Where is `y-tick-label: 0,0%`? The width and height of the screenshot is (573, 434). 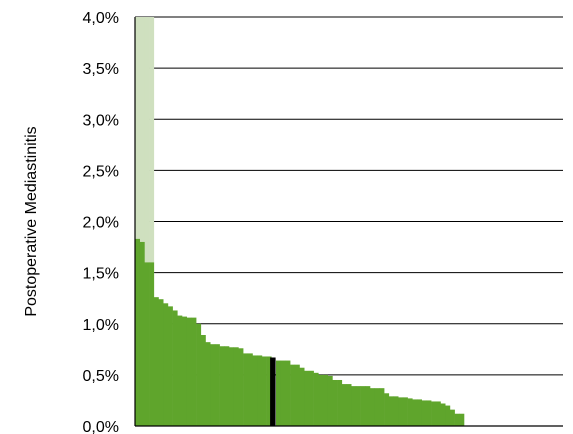 y-tick-label: 0,0% is located at coordinates (101, 426).